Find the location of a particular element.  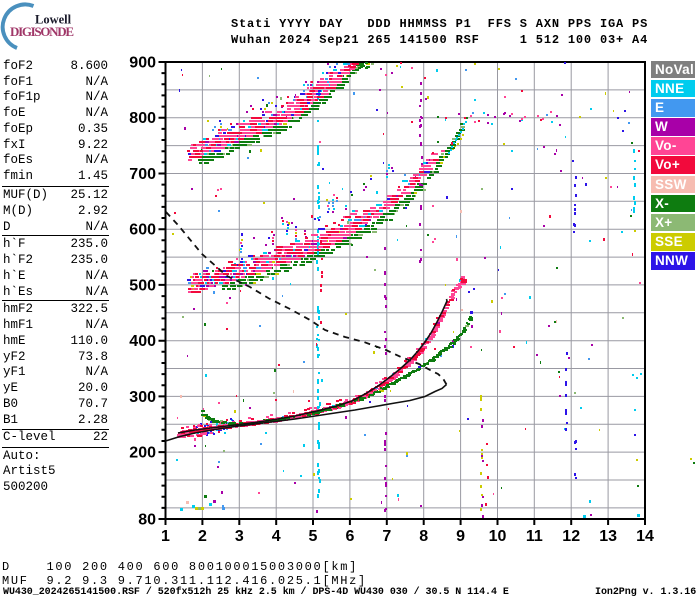

svg-text: 600 is located at coordinates (142, 230).